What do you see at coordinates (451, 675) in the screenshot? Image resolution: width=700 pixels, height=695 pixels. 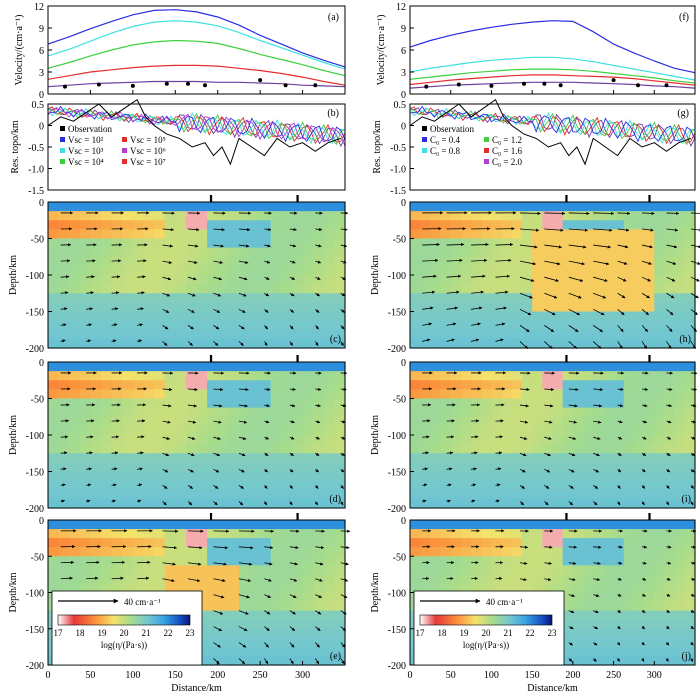 I see `x-tick-label: 50` at bounding box center [451, 675].